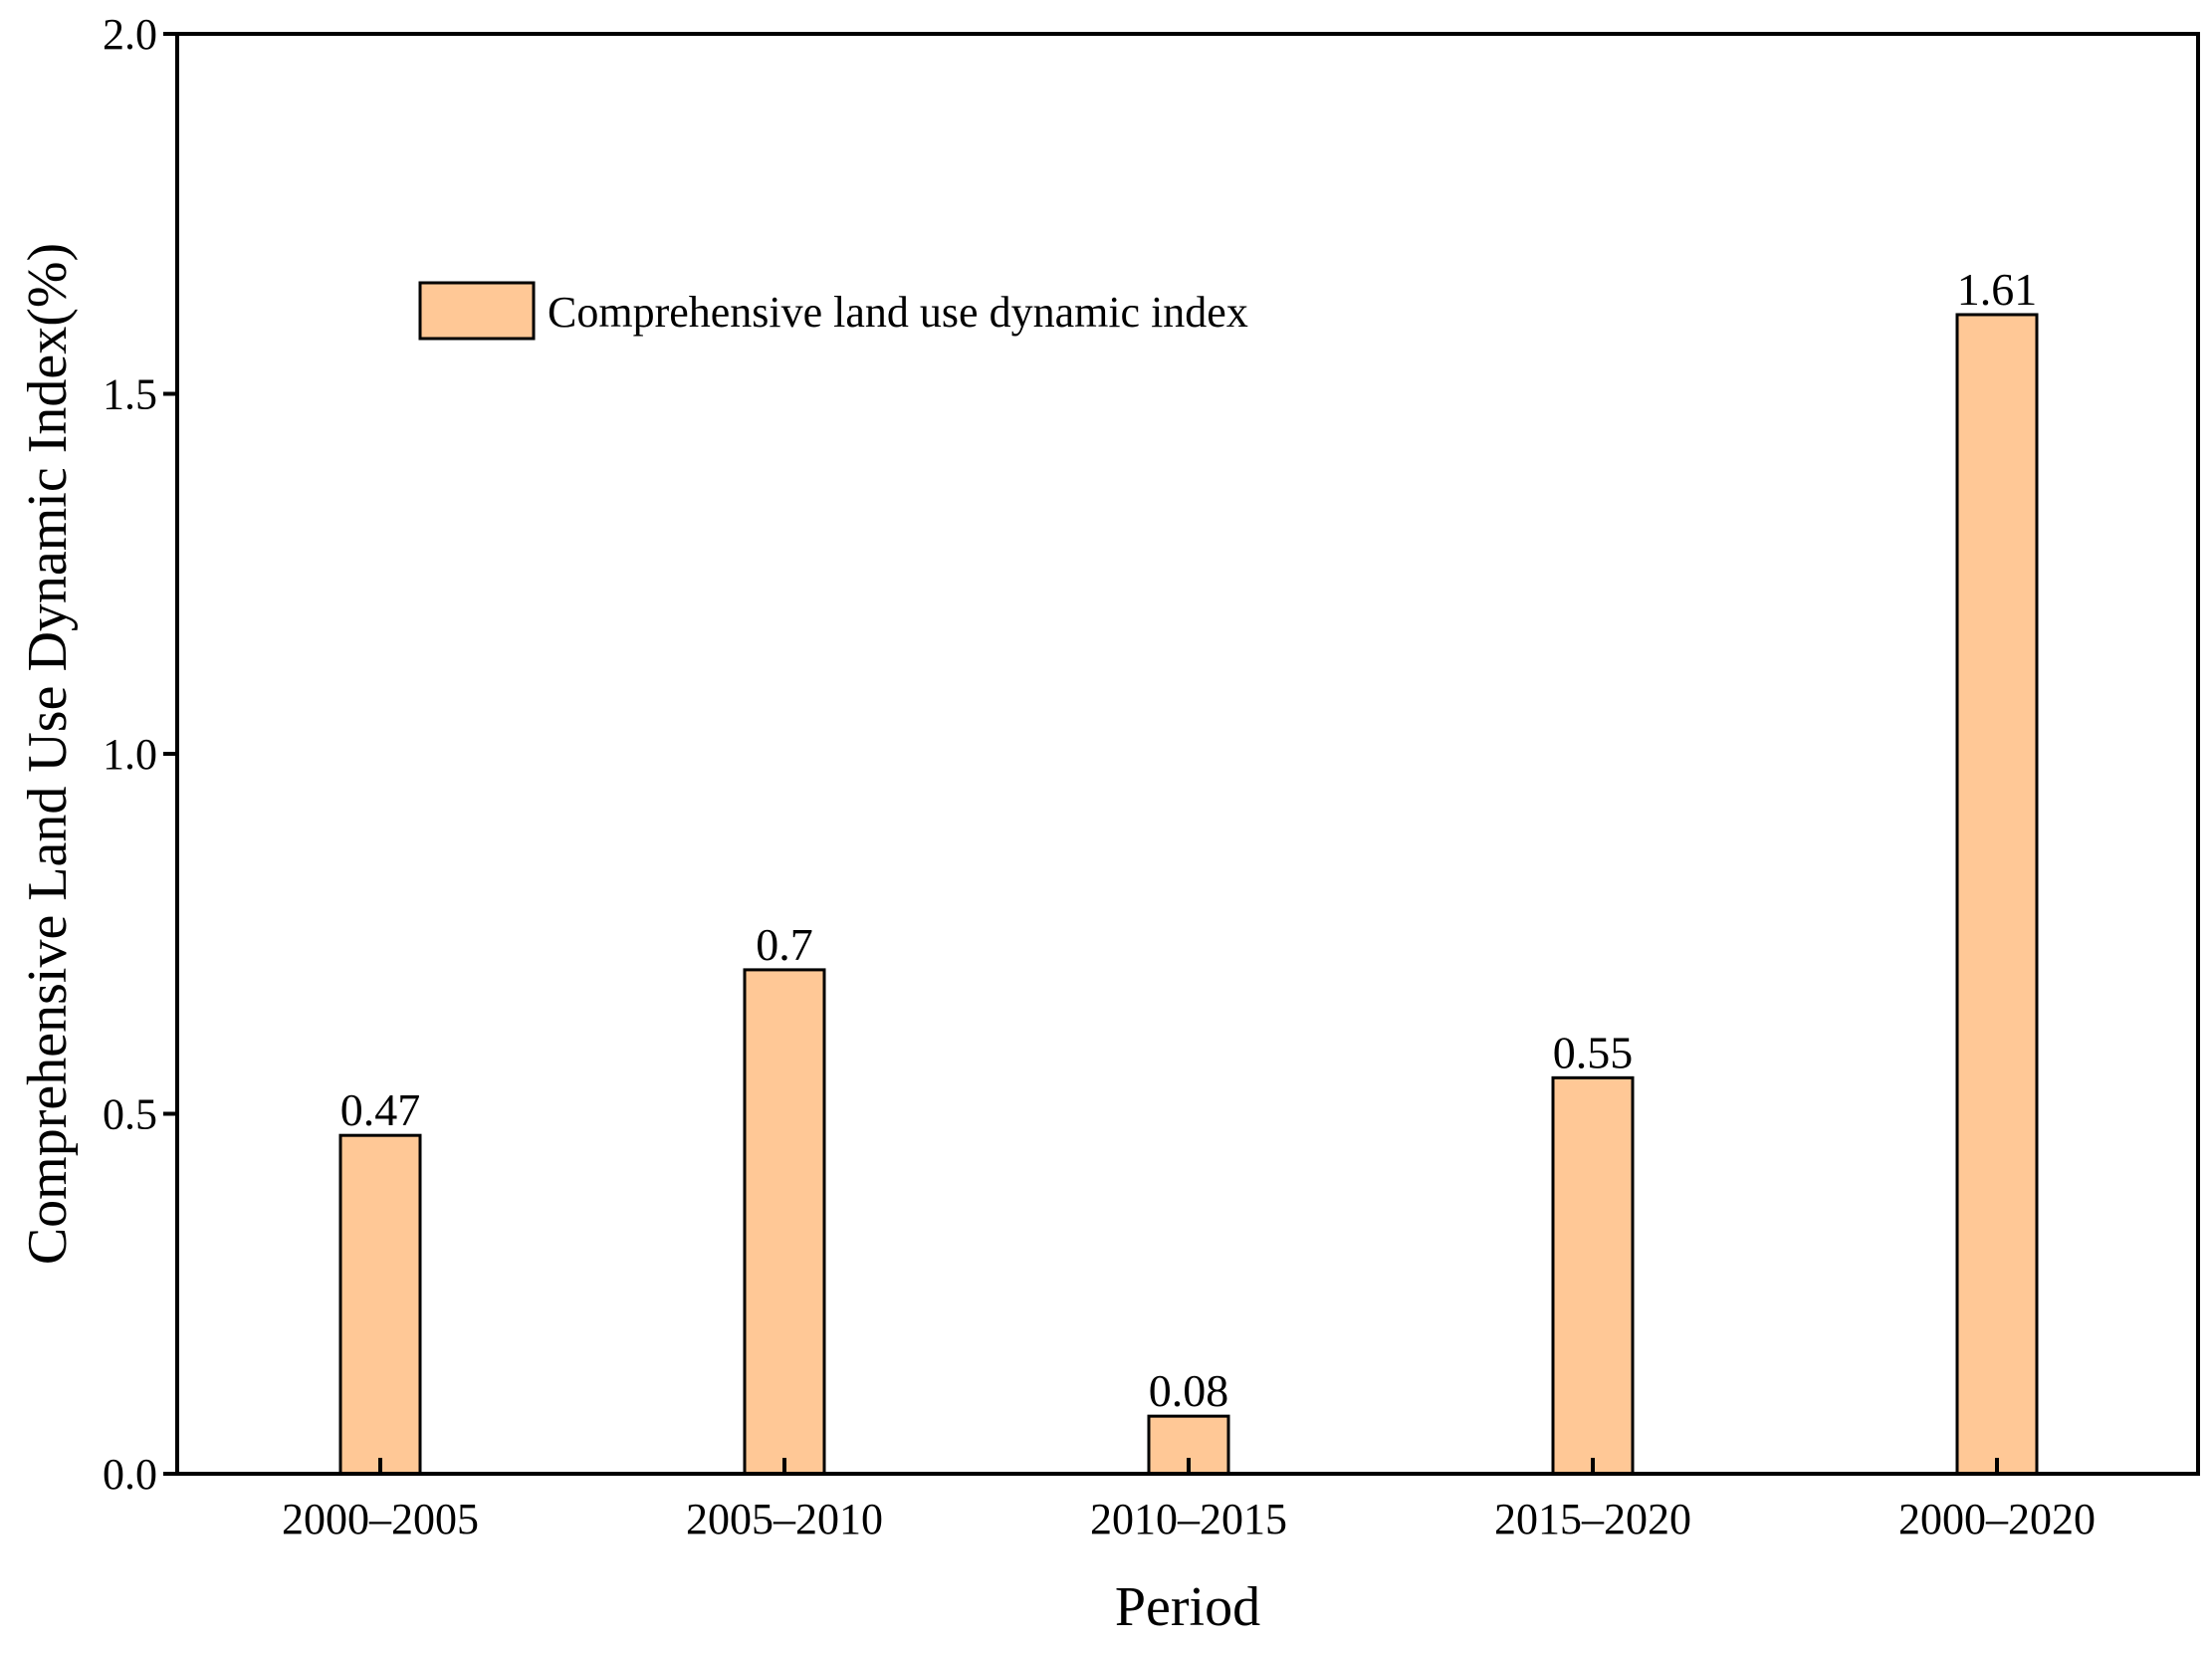 The height and width of the screenshot is (1653, 2212). I want to click on y-tick-label: 2.0, so click(130, 35).